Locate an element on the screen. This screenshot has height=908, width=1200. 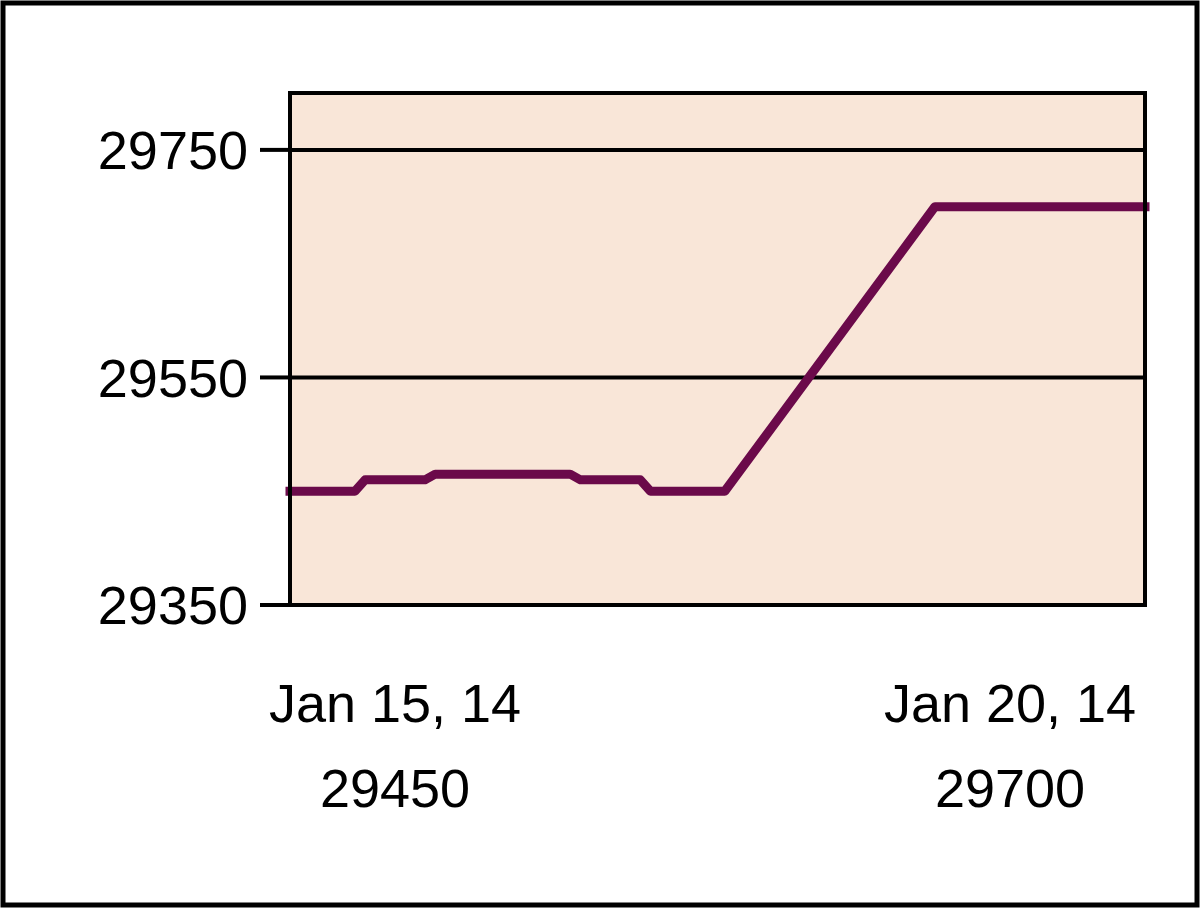
y-tick-label: 29550 is located at coordinates (172, 377).